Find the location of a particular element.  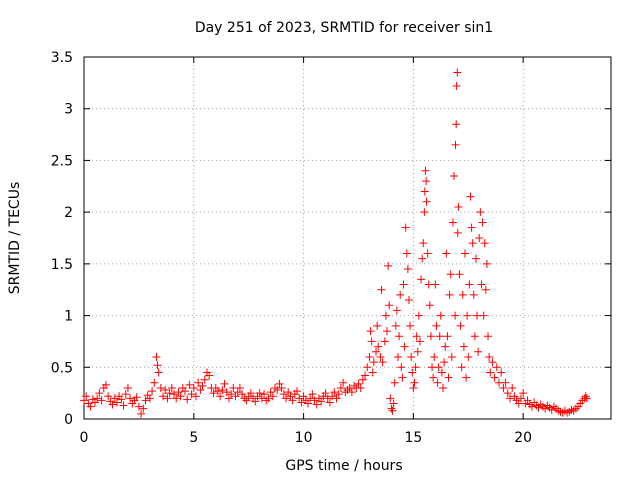

y-axis-label: SRMTID / TECUs is located at coordinates (15, 238).